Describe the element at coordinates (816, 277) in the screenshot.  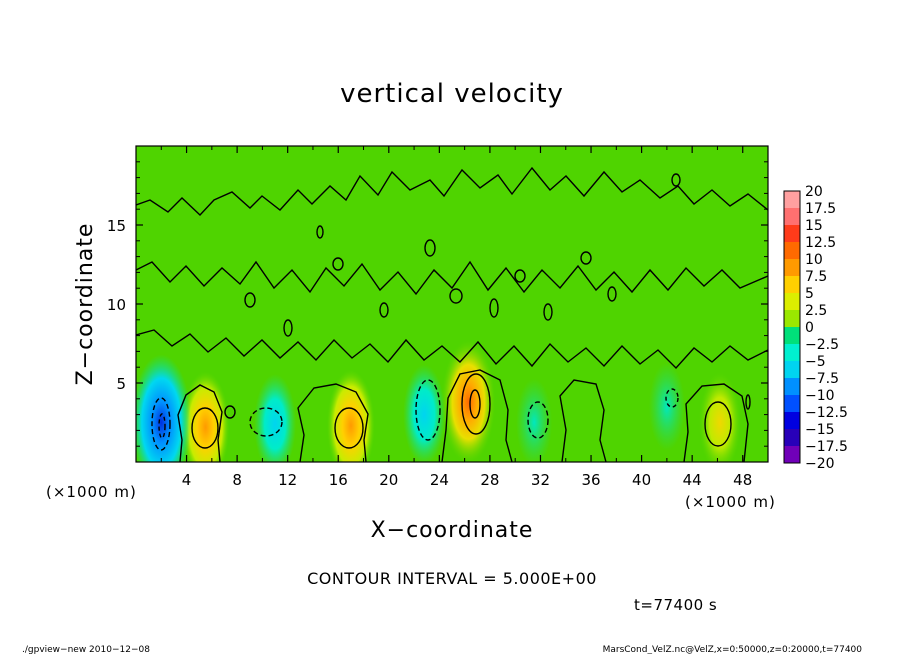
I see `colorbar-label: 7.5` at that location.